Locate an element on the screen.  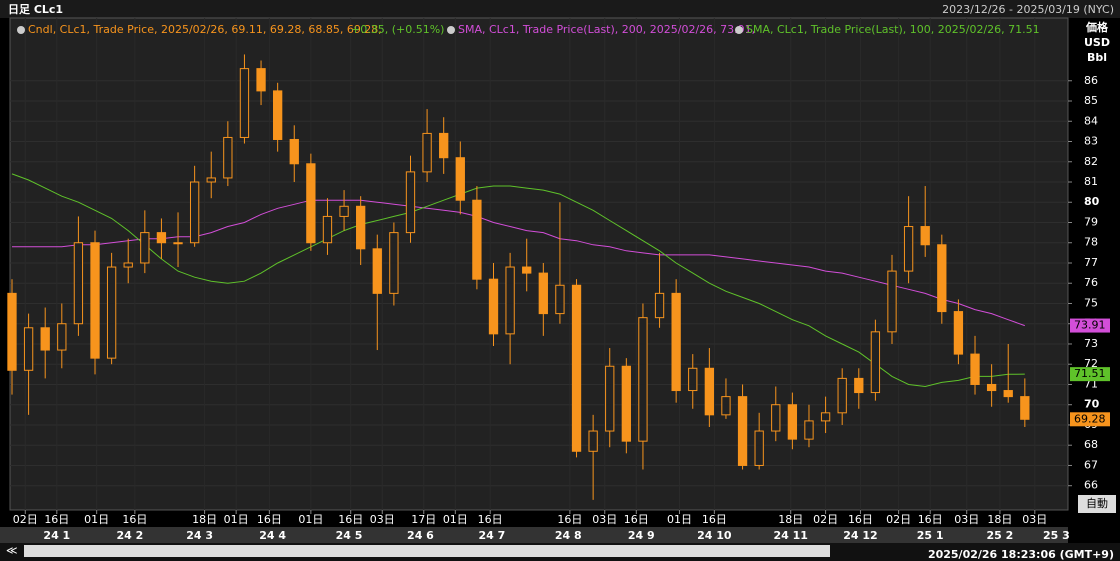
y-tick-label: 79 is located at coordinates (1091, 221).